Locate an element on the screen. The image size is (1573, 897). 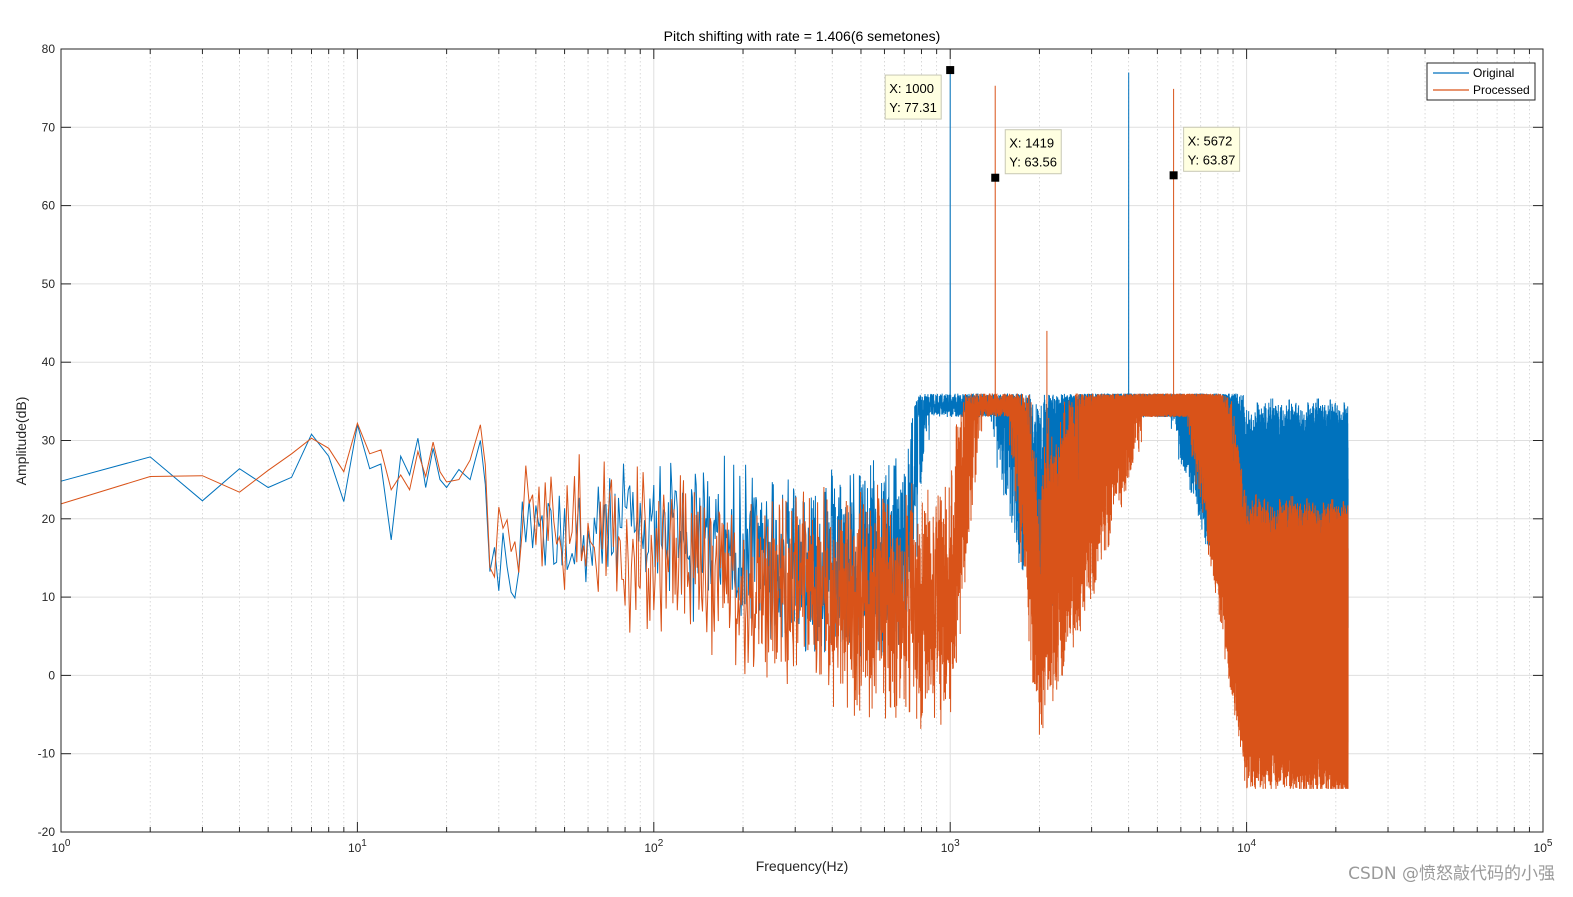
data-tip: X: 1000 Y: 77.31 is located at coordinates (919, 93).